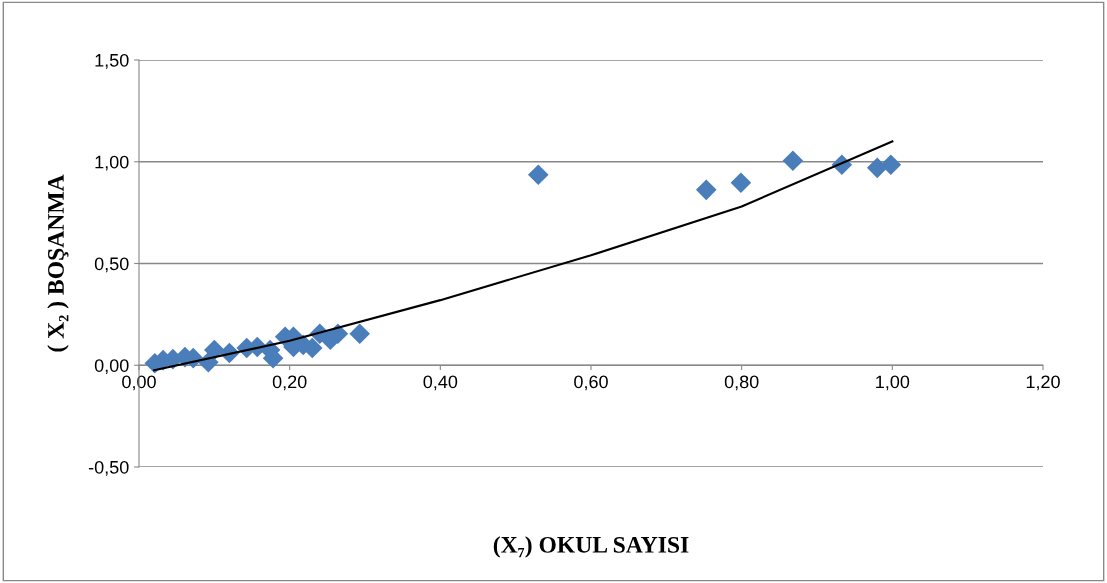 This screenshot has height=583, width=1107. I want to click on x-tick-label: 0,40, so click(440, 383).